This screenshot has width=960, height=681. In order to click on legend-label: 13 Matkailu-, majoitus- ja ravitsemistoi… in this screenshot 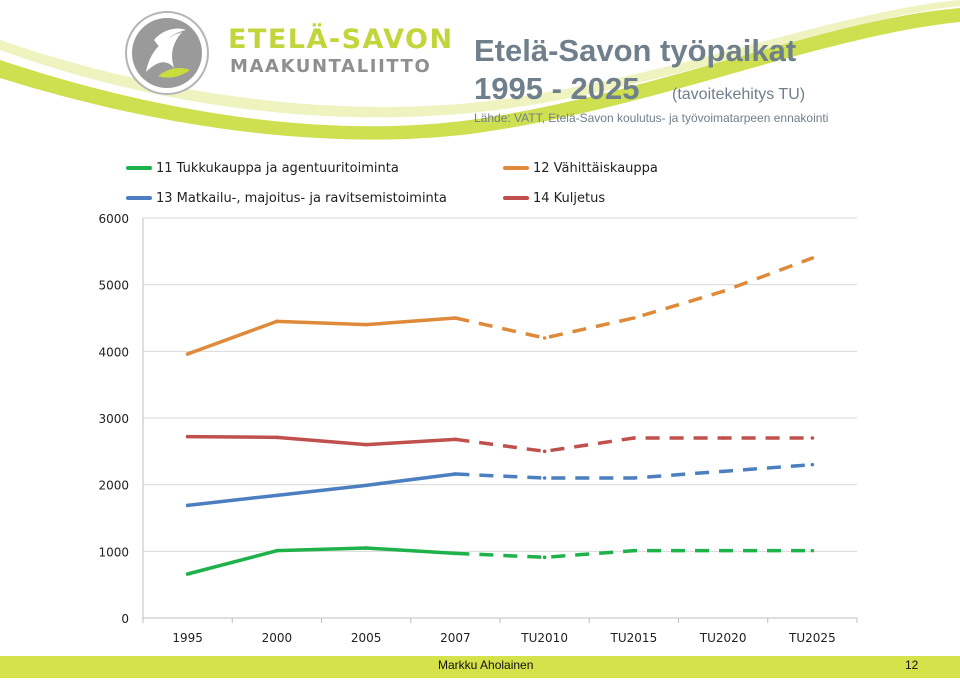, I will do `click(301, 198)`.